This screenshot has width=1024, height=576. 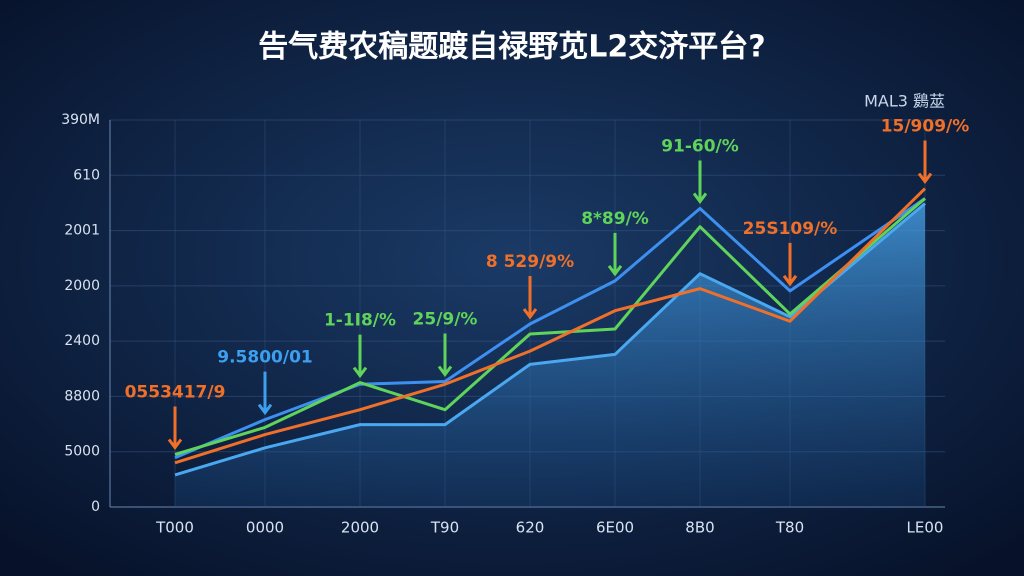 What do you see at coordinates (925, 127) in the screenshot?
I see `annotation: 15/909/%` at bounding box center [925, 127].